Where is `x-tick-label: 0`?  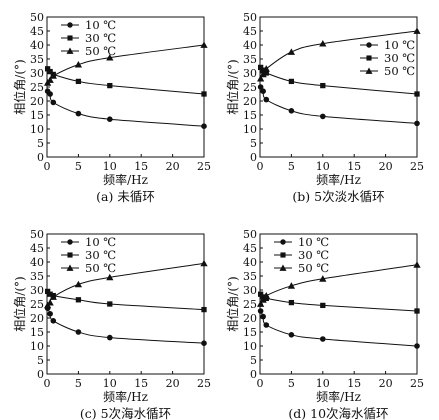
x-tick-label: 0 is located at coordinates (47, 166).